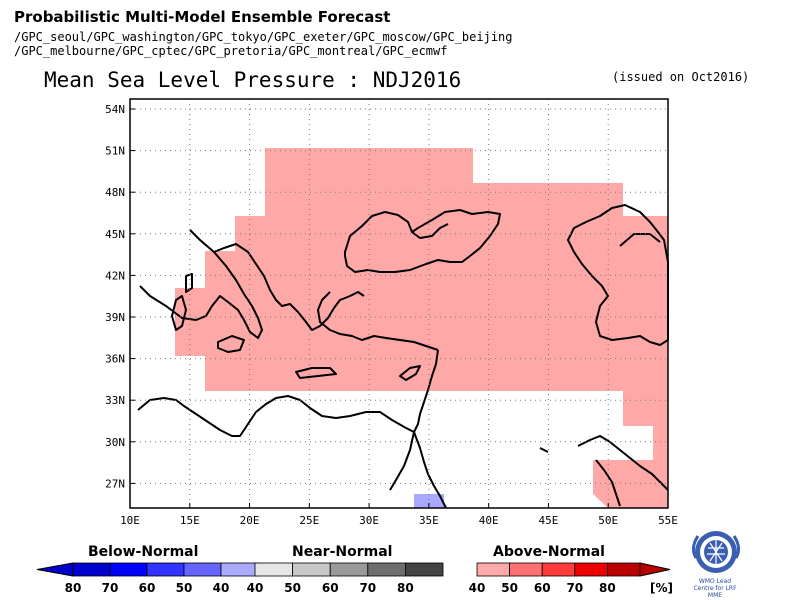  Describe the element at coordinates (399, 515) in the screenshot. I see `longitude-labels: 10E 15E 20E 25E 30E 35E 40E 45E 50E 55E` at that location.